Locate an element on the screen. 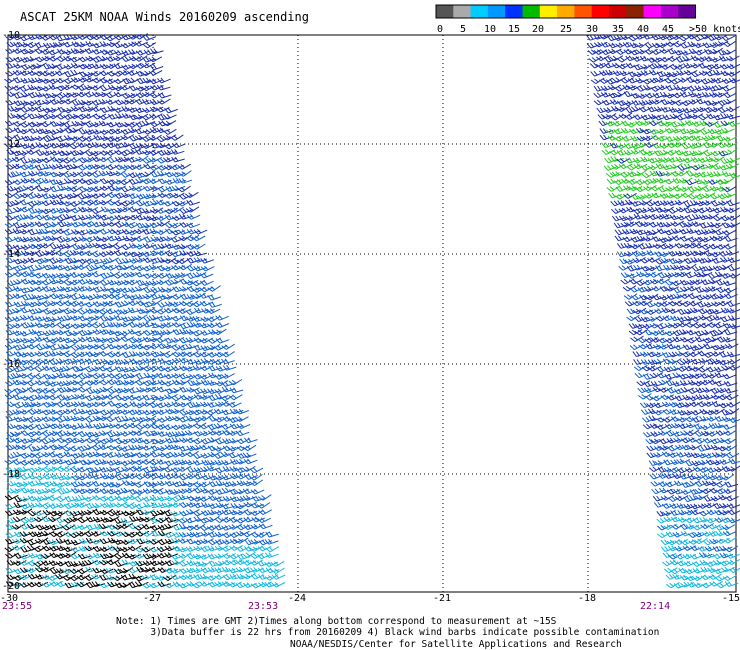  time-label-mid: 23:53 is located at coordinates (263, 606).